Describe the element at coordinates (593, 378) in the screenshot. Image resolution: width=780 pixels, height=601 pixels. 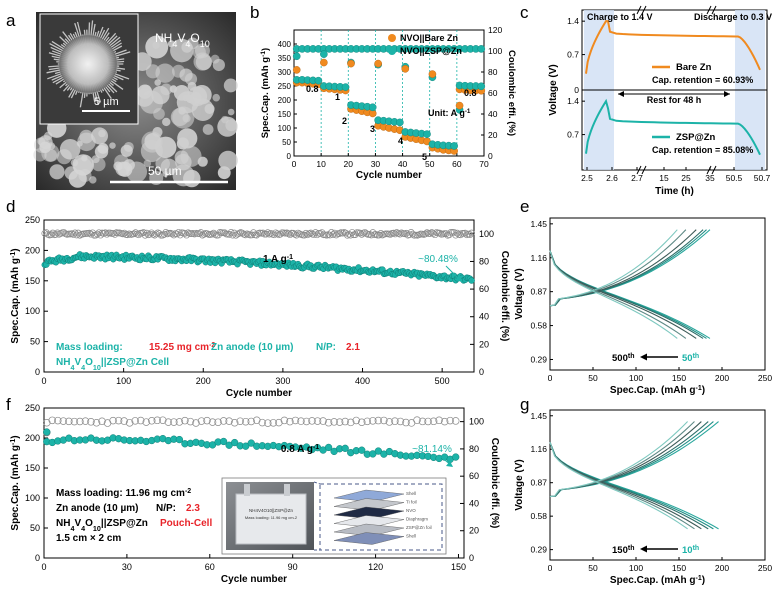
I see `x-tick-label: 50` at that location.